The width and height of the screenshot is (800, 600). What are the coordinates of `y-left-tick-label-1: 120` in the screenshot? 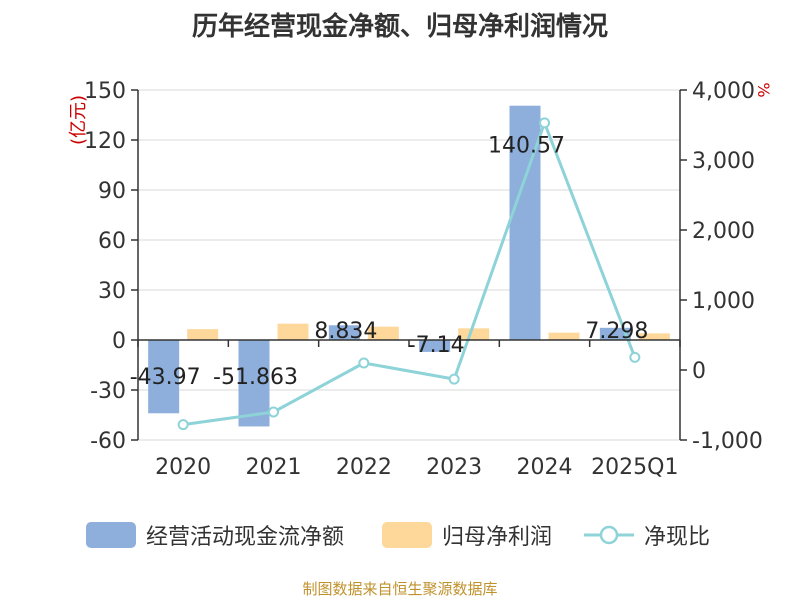 It's located at (105, 141).